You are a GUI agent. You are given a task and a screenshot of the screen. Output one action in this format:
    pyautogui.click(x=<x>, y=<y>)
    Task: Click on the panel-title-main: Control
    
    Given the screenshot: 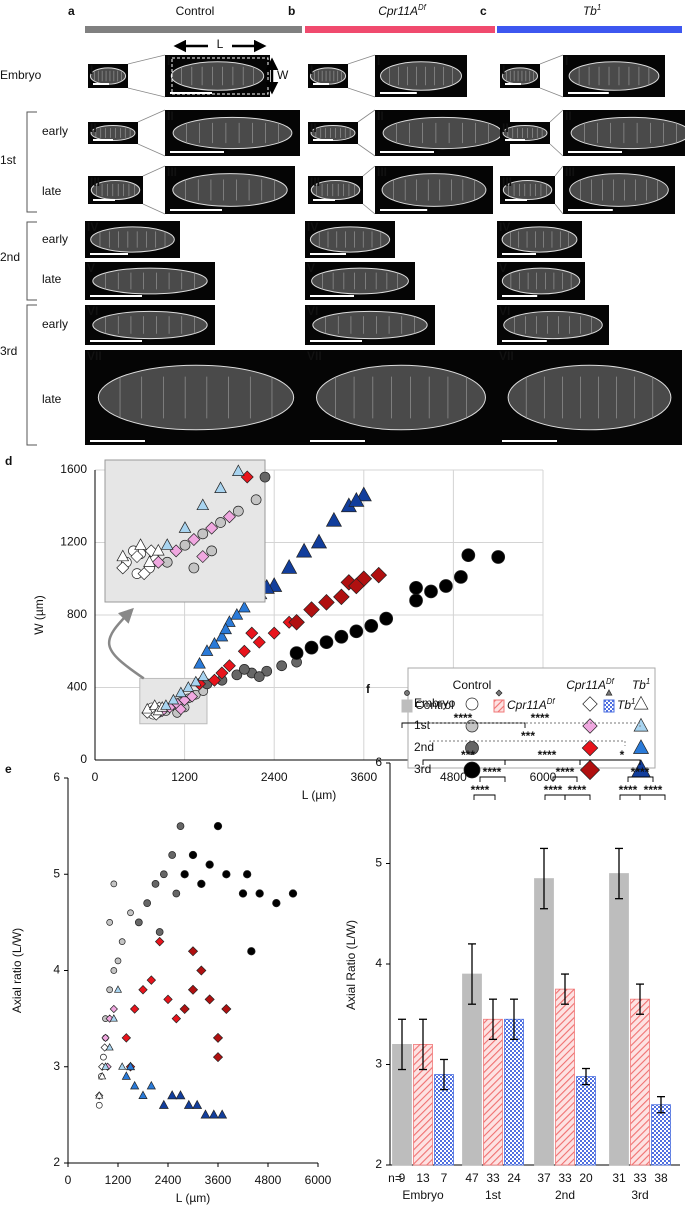 What is the action you would take?
    pyautogui.click(x=195, y=11)
    